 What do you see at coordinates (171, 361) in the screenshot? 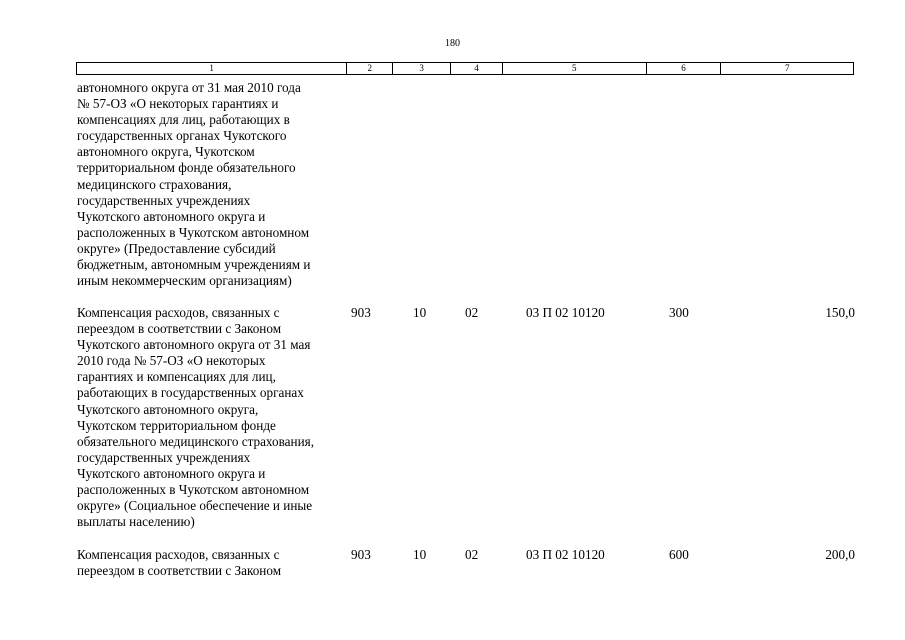
I see `row-description-line: 2010 года № 57-ОЗ «О некоторых` at bounding box center [171, 361].